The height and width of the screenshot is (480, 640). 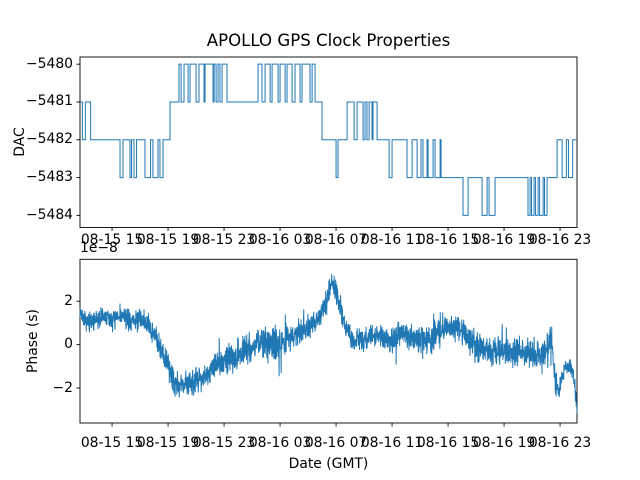 What do you see at coordinates (62, 387) in the screenshot?
I see `y-tick-label: −2` at bounding box center [62, 387].